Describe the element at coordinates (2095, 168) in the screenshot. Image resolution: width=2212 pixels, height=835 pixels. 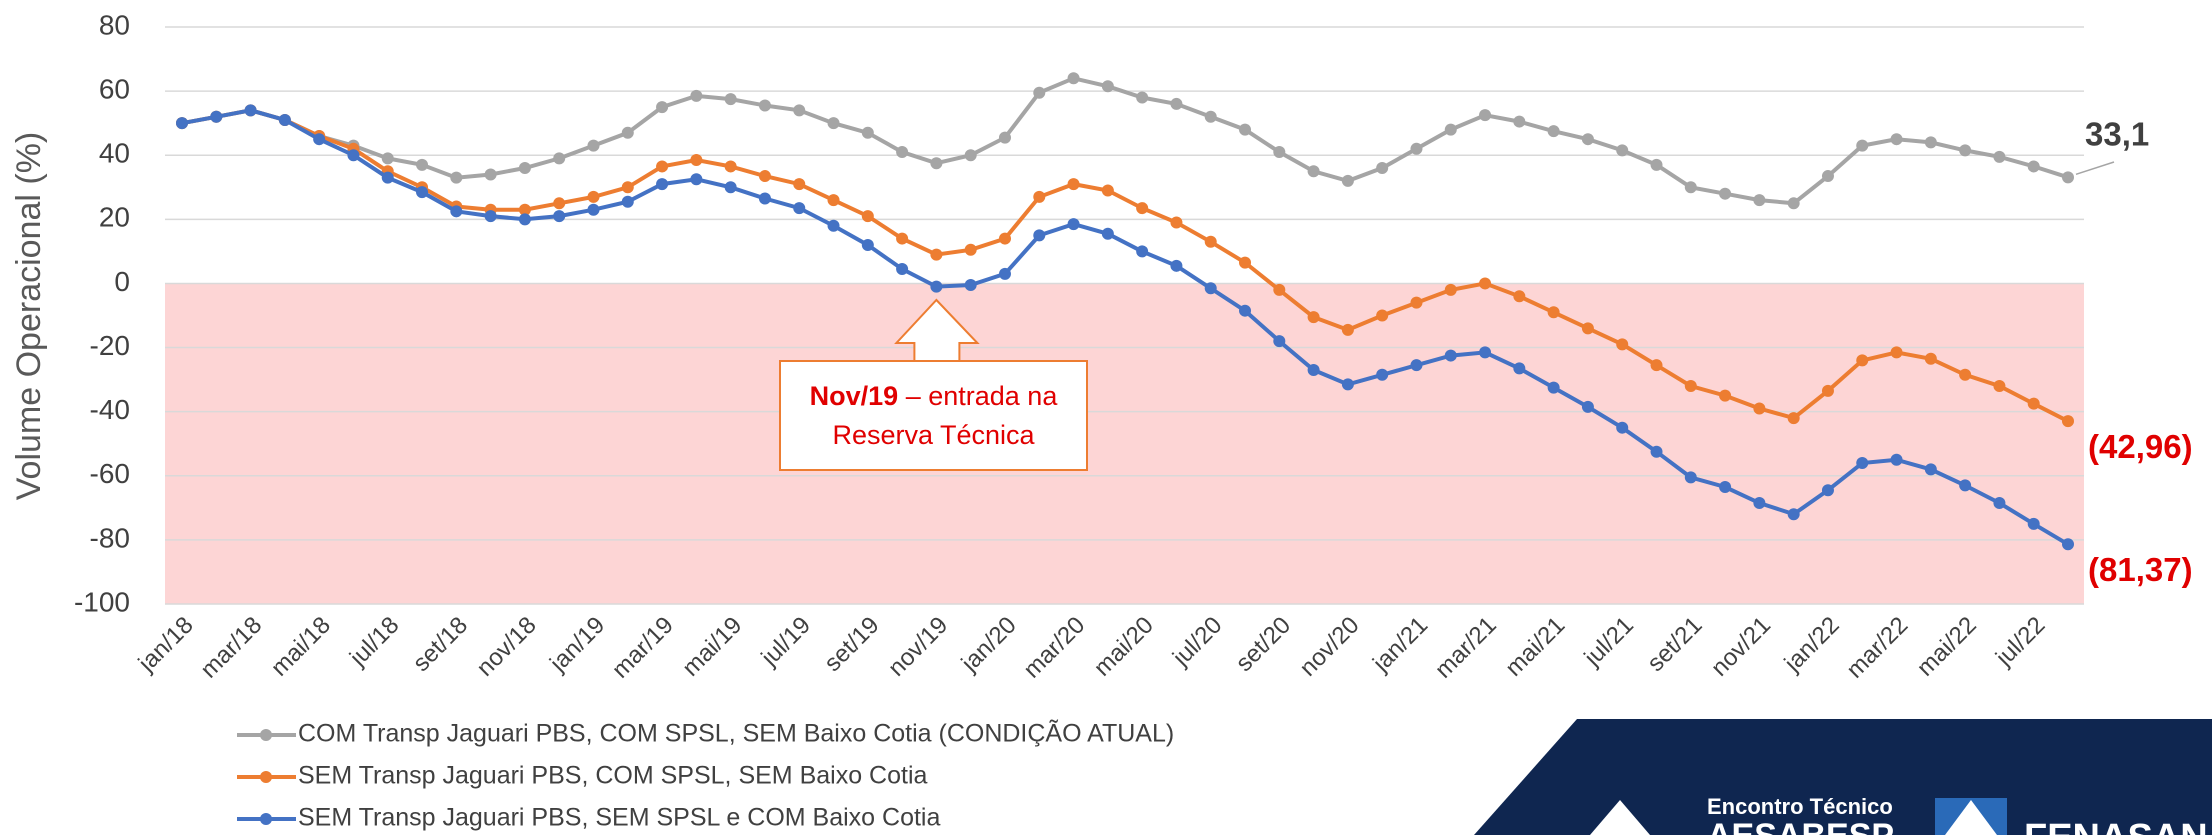
I see `leader-line` at that location.